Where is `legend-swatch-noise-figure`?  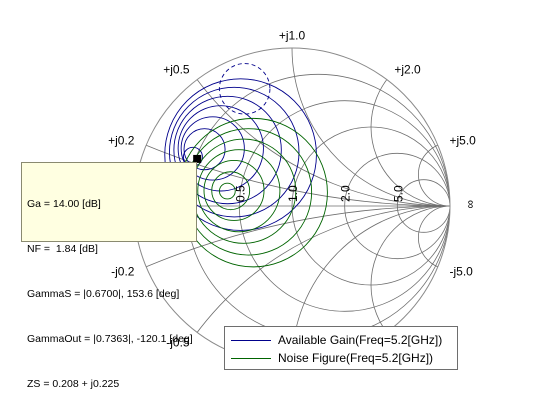
legend-swatch-noise-figure is located at coordinates (251, 358).